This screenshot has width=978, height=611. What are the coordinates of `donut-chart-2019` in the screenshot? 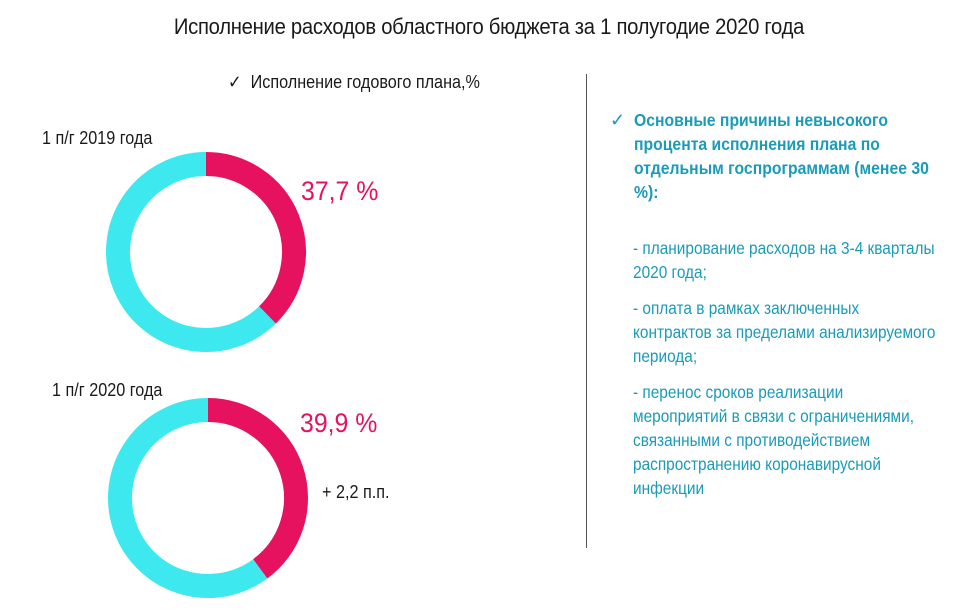 It's located at (206, 252).